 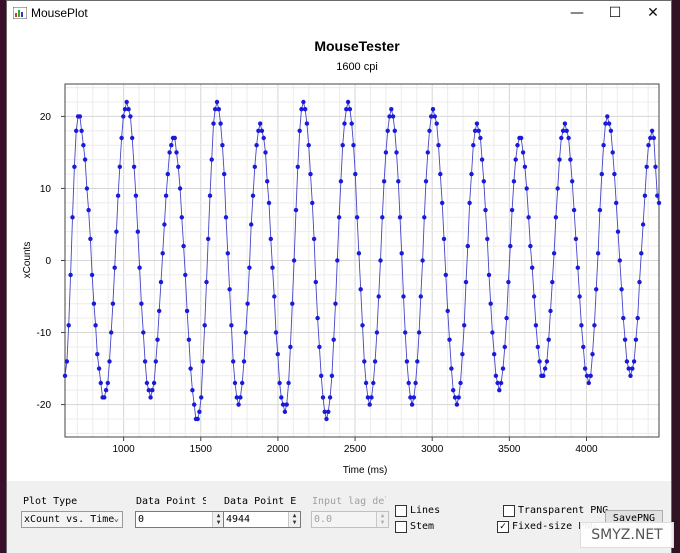 I want to click on data-start-value: 0, so click(x=141, y=519).